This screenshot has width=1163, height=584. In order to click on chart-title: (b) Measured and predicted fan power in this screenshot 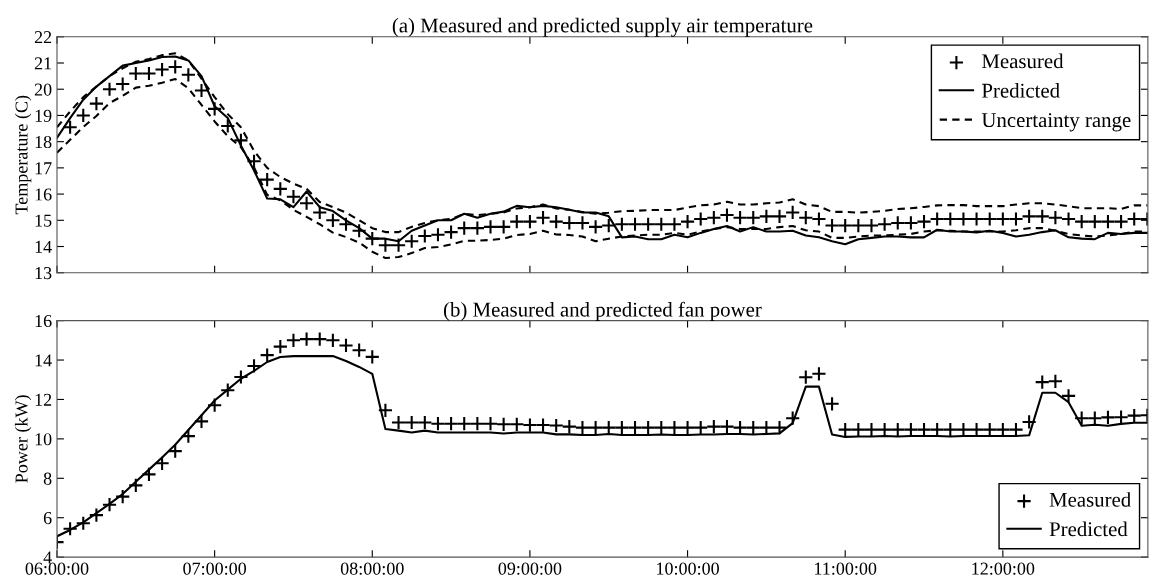, I will do `click(602, 311)`.